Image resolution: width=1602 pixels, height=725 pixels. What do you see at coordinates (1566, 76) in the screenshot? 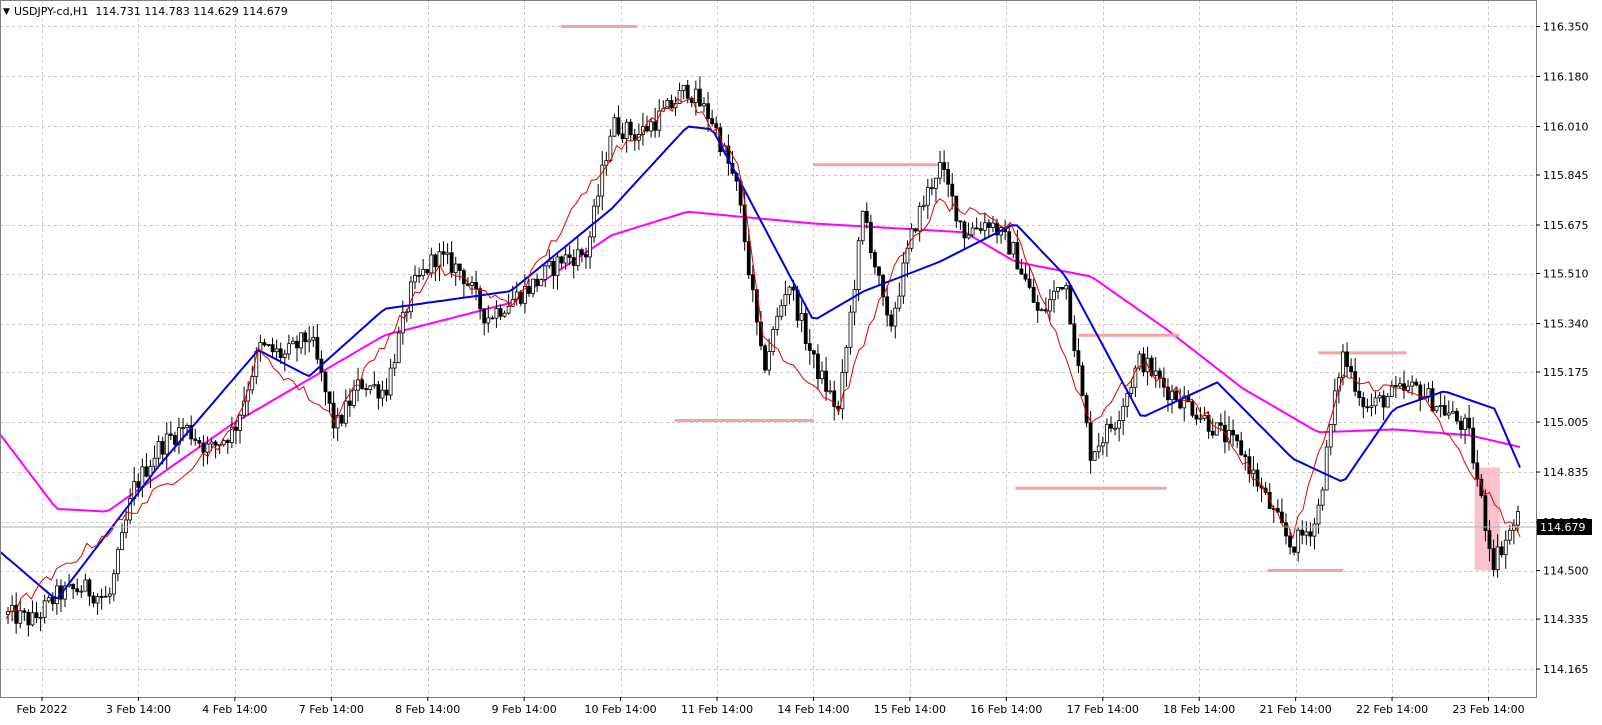
I see `price-tick-label: 116.180` at bounding box center [1566, 76].